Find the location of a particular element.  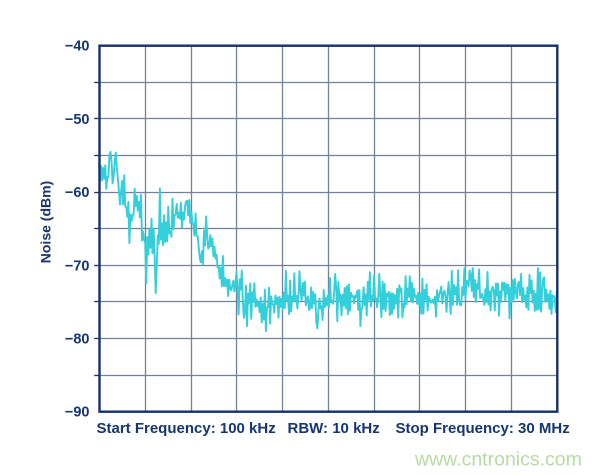

svg-text: −70 is located at coordinates (77, 266).